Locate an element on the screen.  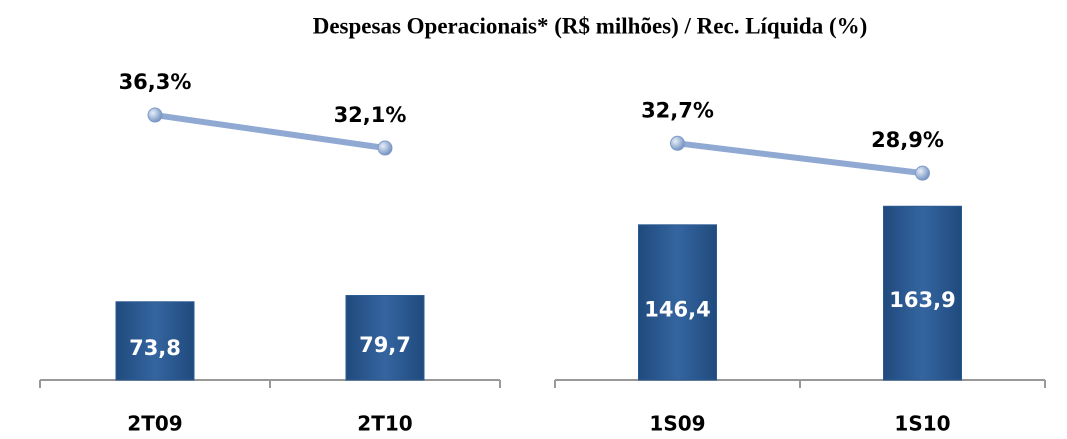
bar-value-label: 79,7 is located at coordinates (385, 345).